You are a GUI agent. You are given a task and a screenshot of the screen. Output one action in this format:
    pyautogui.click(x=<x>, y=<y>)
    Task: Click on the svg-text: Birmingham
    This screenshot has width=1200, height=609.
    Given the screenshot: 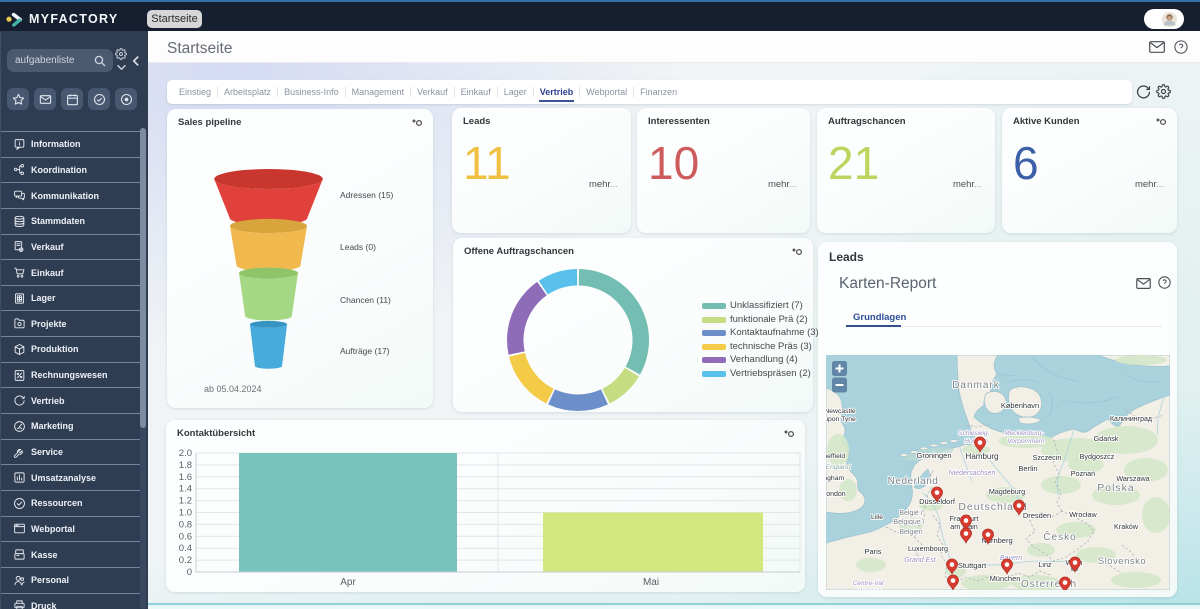 What is the action you would take?
    pyautogui.click(x=835, y=478)
    